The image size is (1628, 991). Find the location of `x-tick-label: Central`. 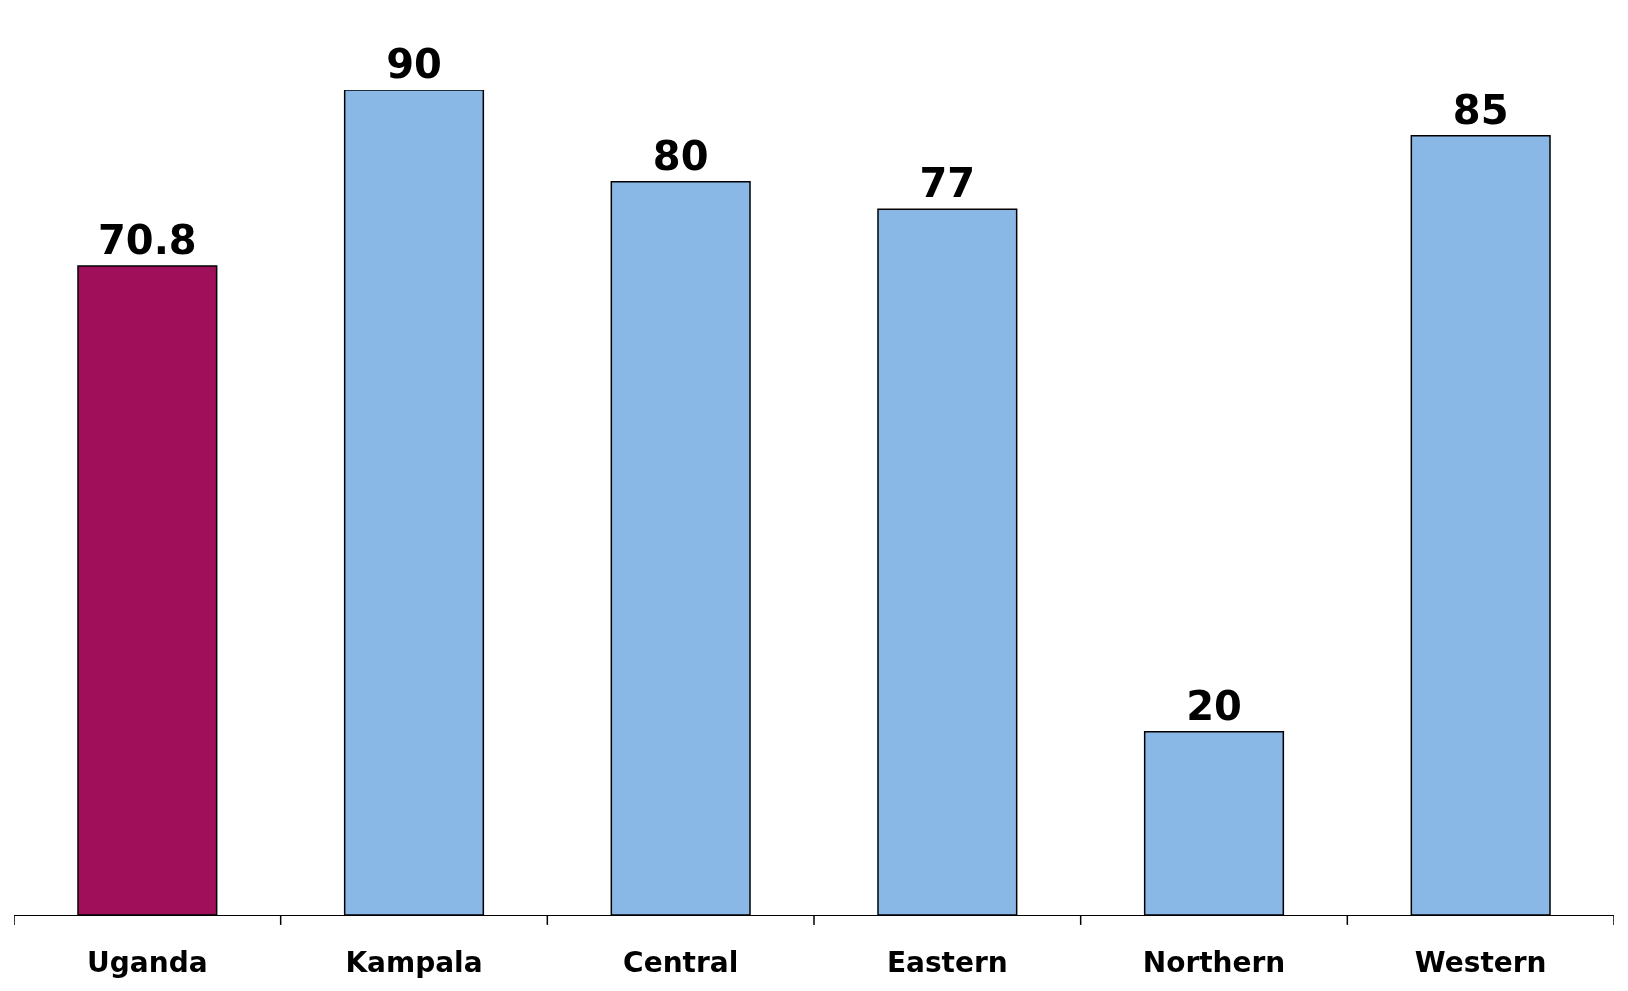

x-tick-label: Central is located at coordinates (681, 962).